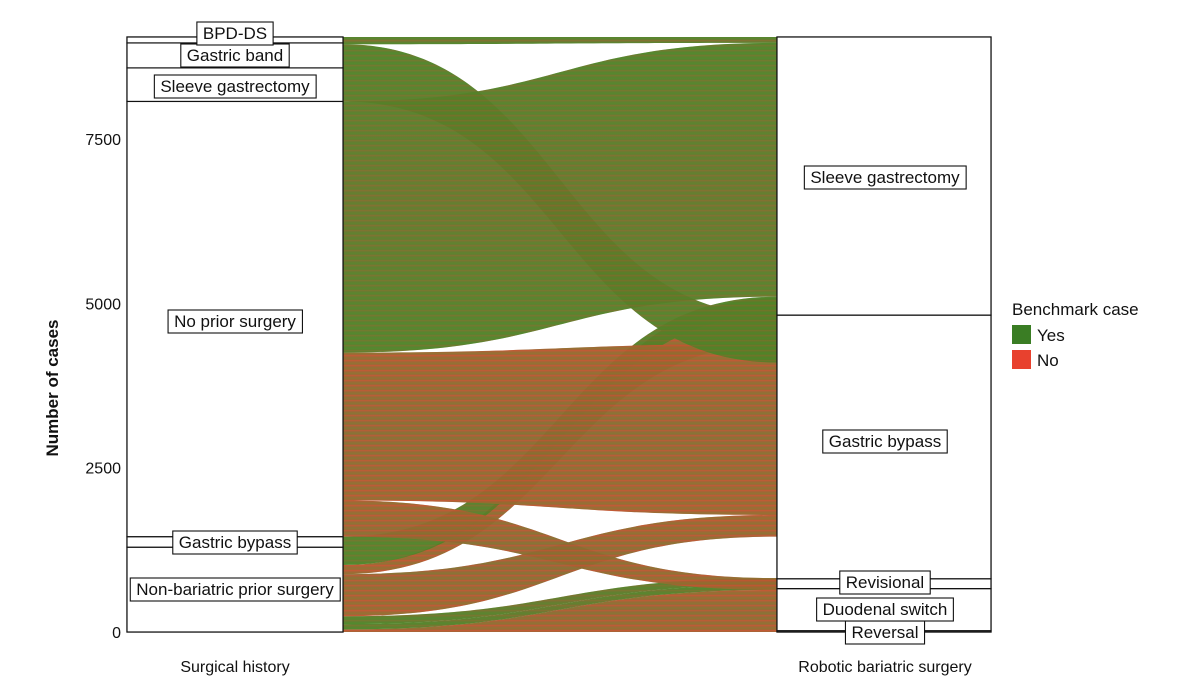 The image size is (1200, 694). I want to click on legend-label-no: No, so click(1048, 360).